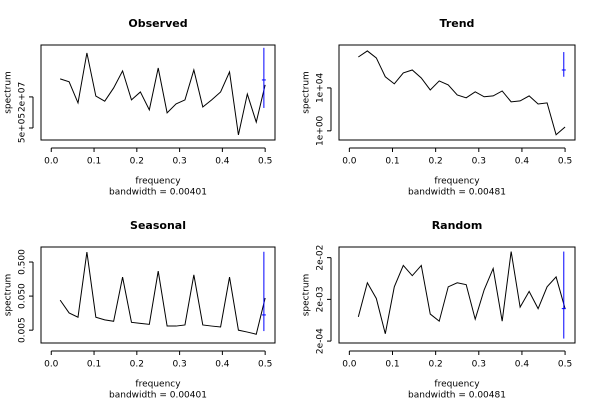  Describe the element at coordinates (23, 330) in the screenshot. I see `y-tick-label: 0.005` at that location.